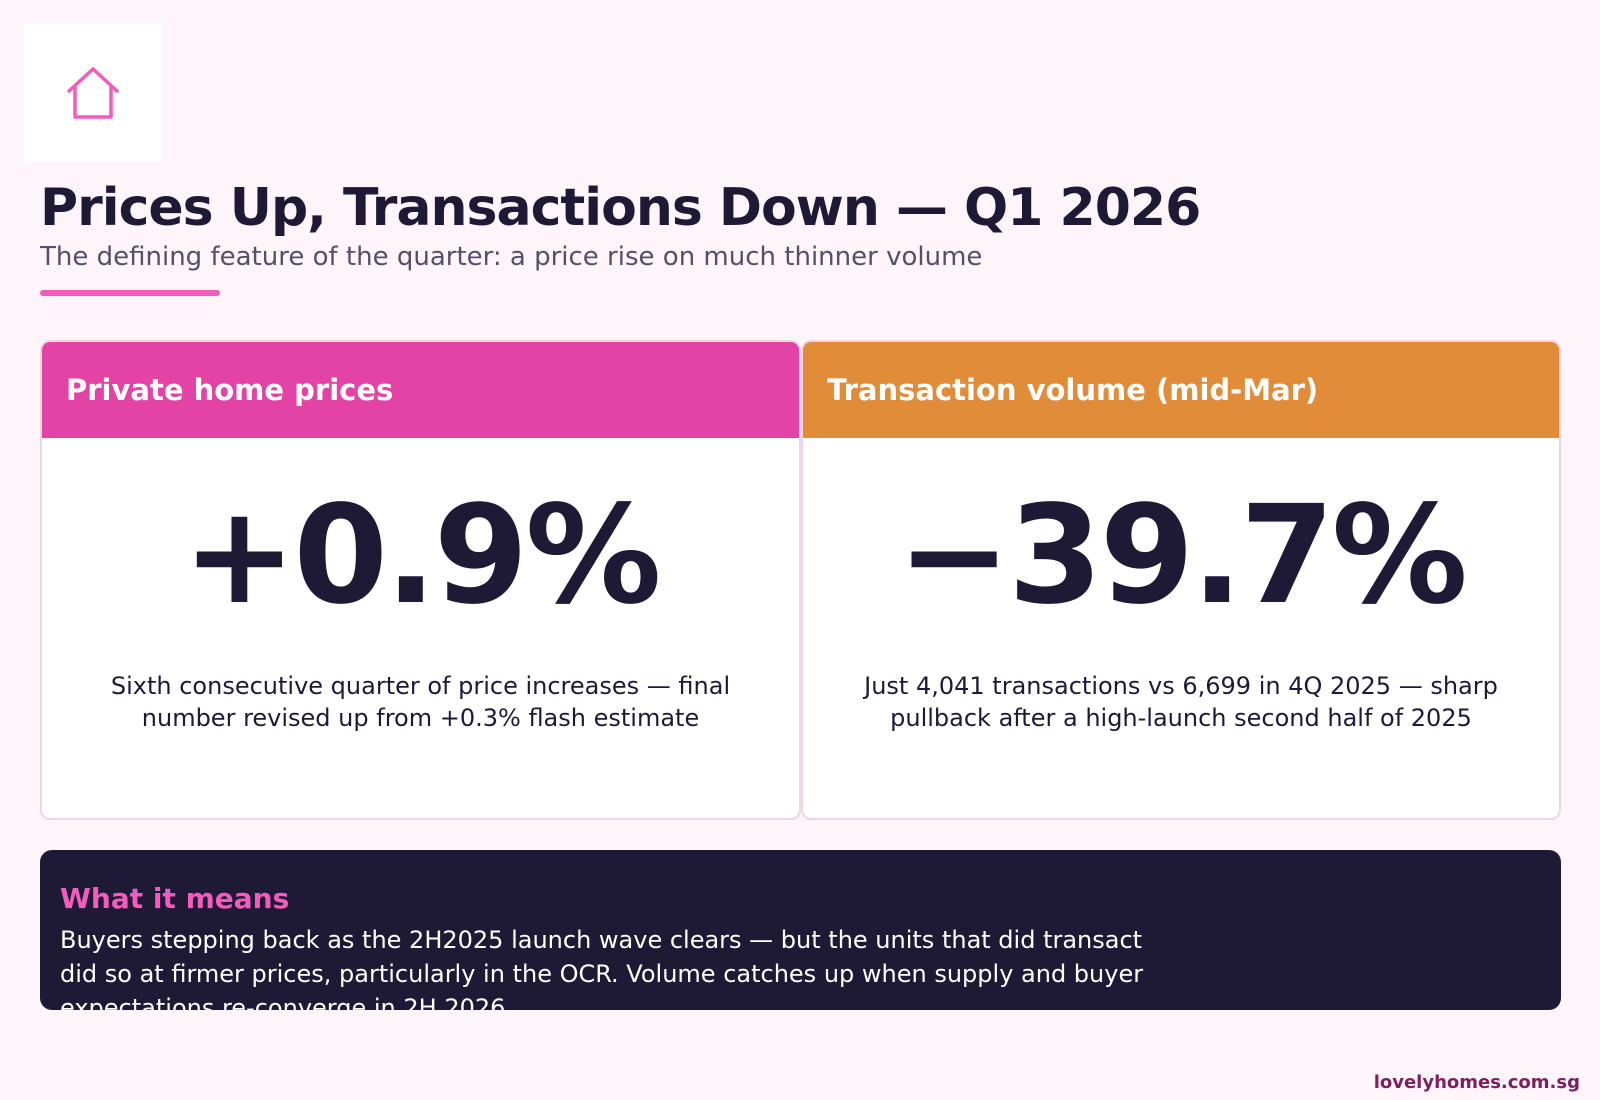 This screenshot has width=1600, height=1100. Describe the element at coordinates (175, 898) in the screenshot. I see `what-it-means-title: What it means` at that location.